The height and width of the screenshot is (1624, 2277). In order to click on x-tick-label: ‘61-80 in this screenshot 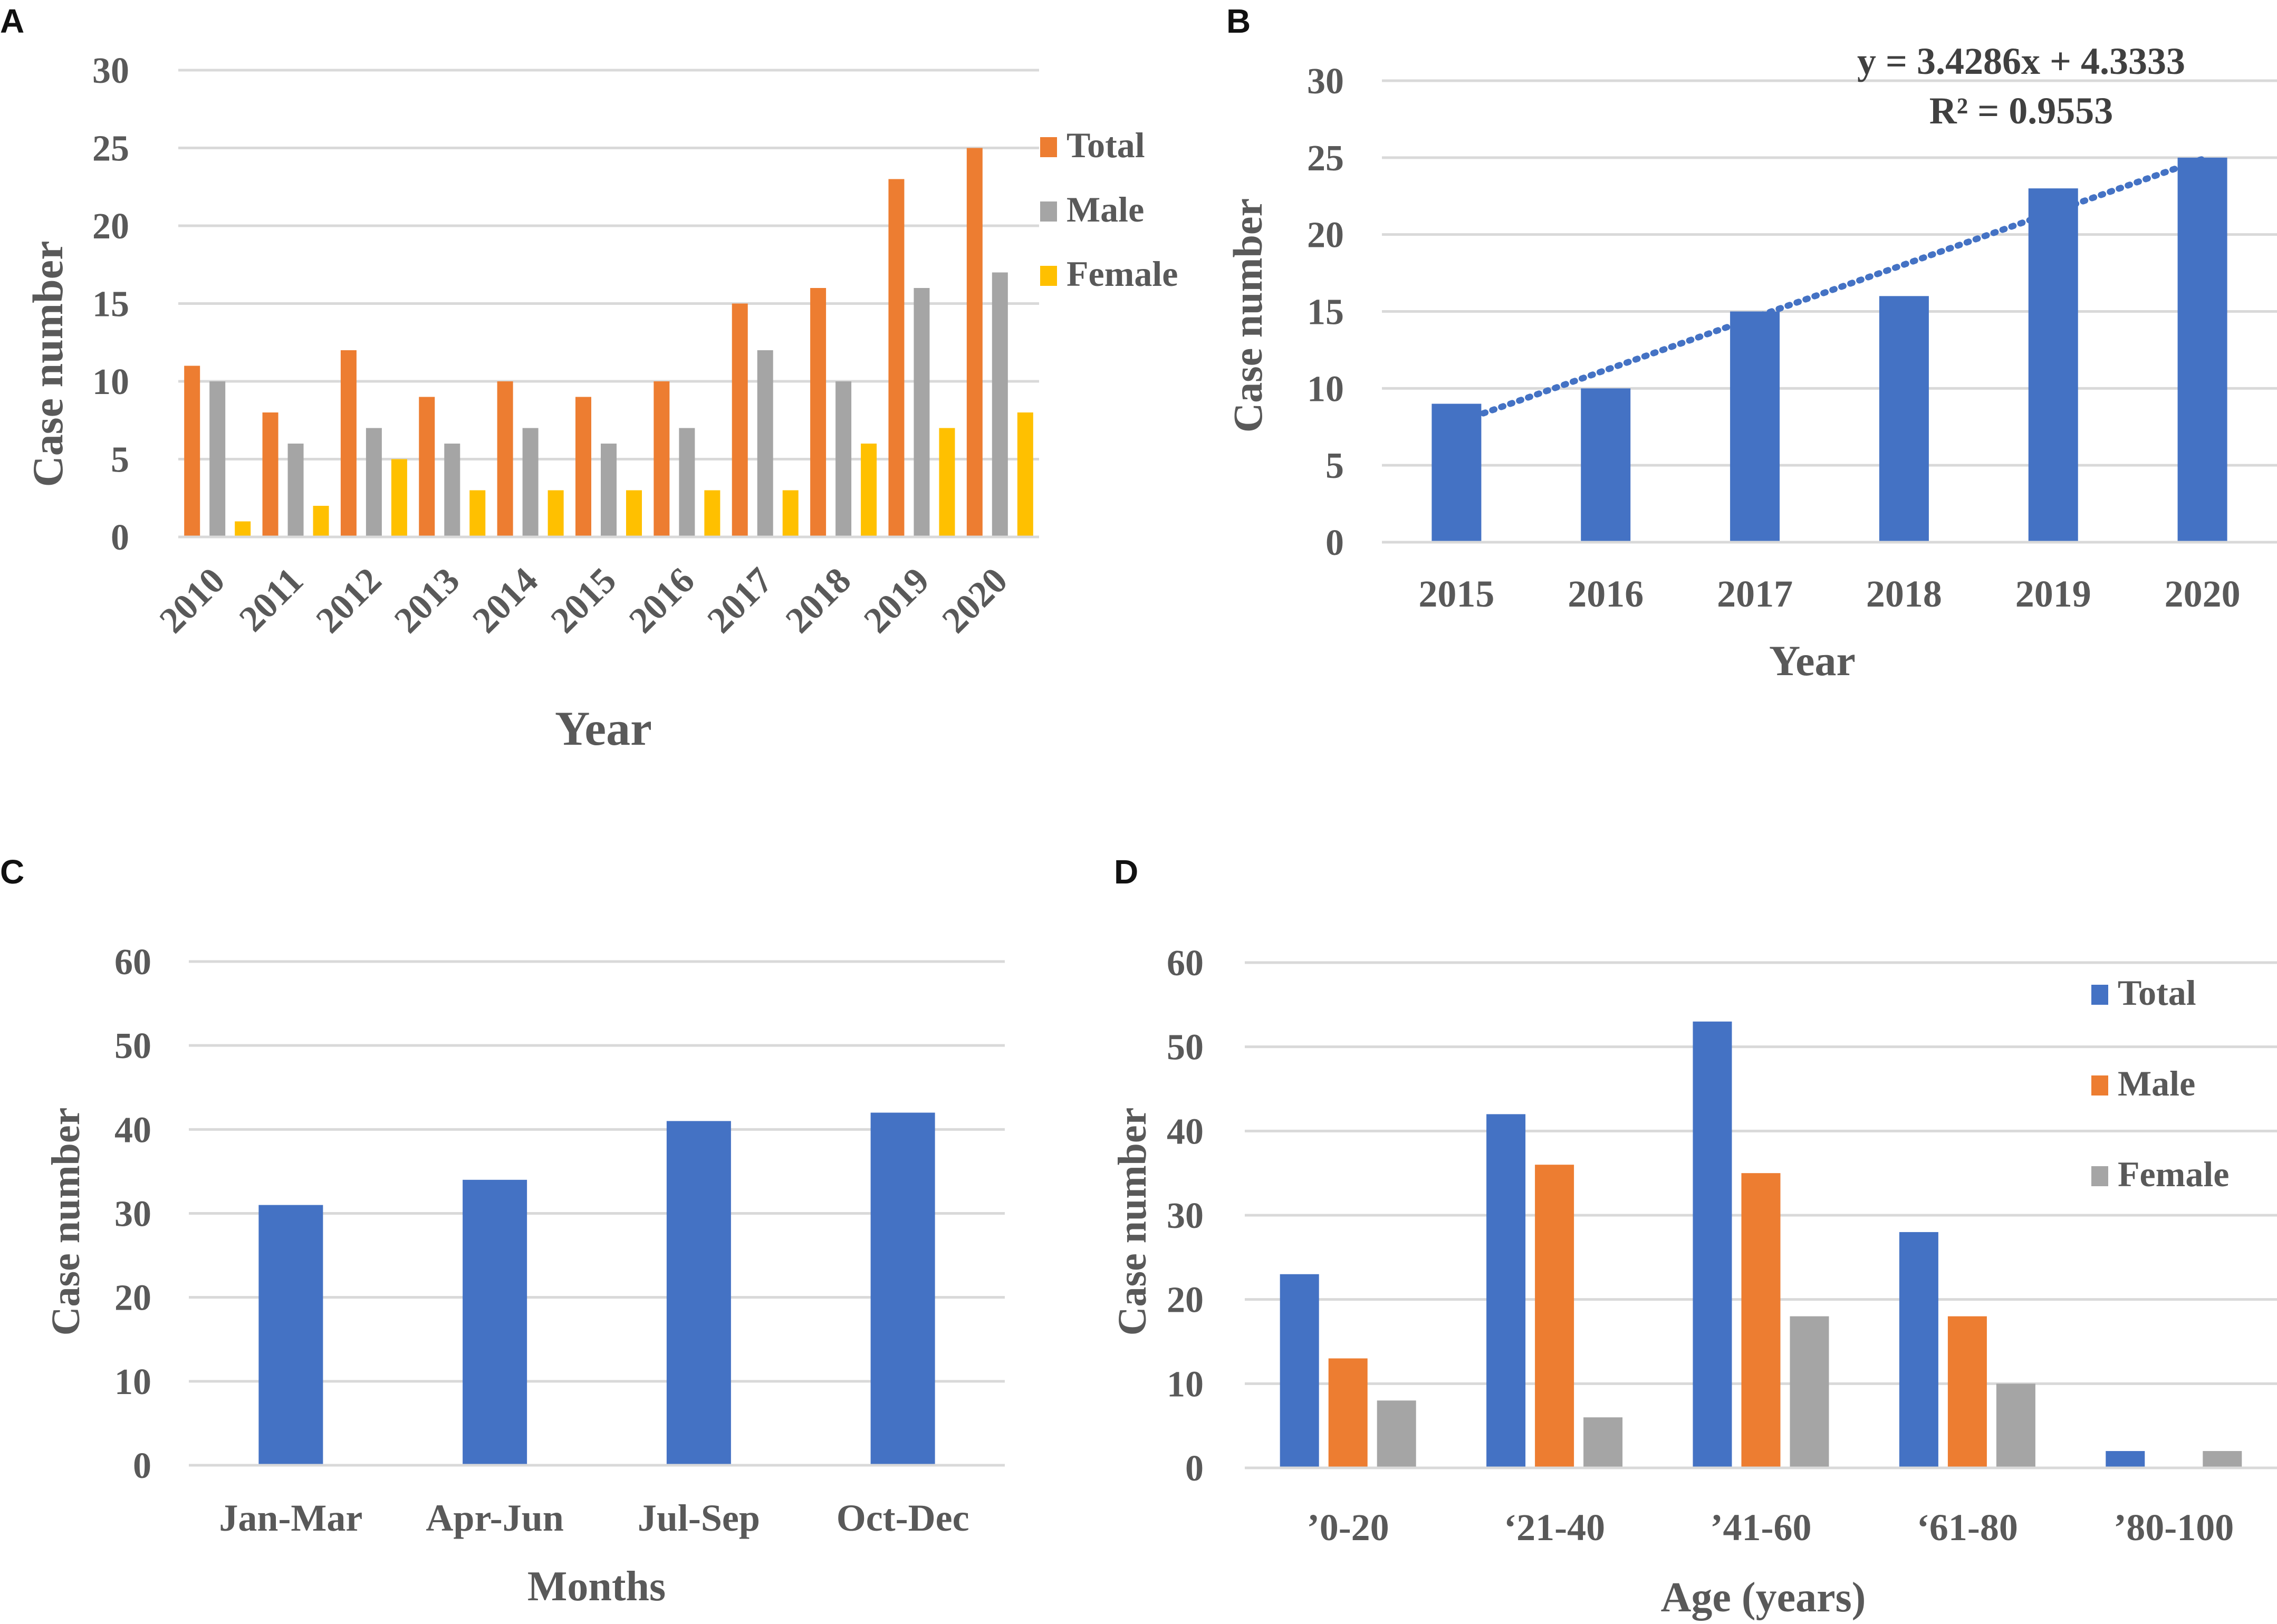, I will do `click(1967, 1527)`.